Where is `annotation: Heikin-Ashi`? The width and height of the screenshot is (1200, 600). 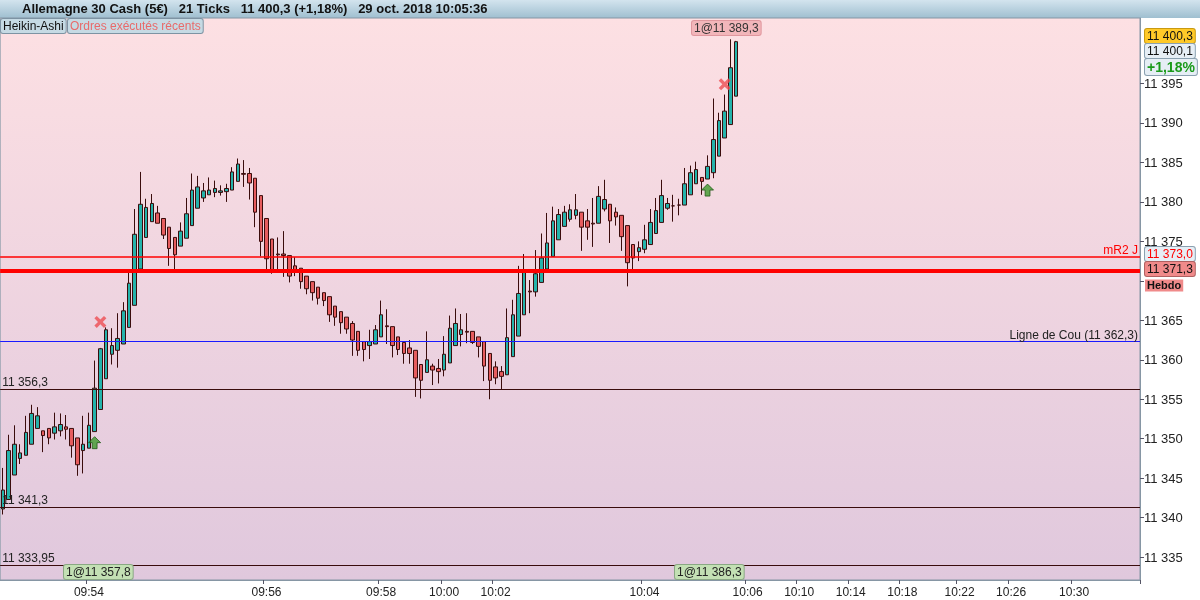
annotation: Heikin-Ashi is located at coordinates (33, 26).